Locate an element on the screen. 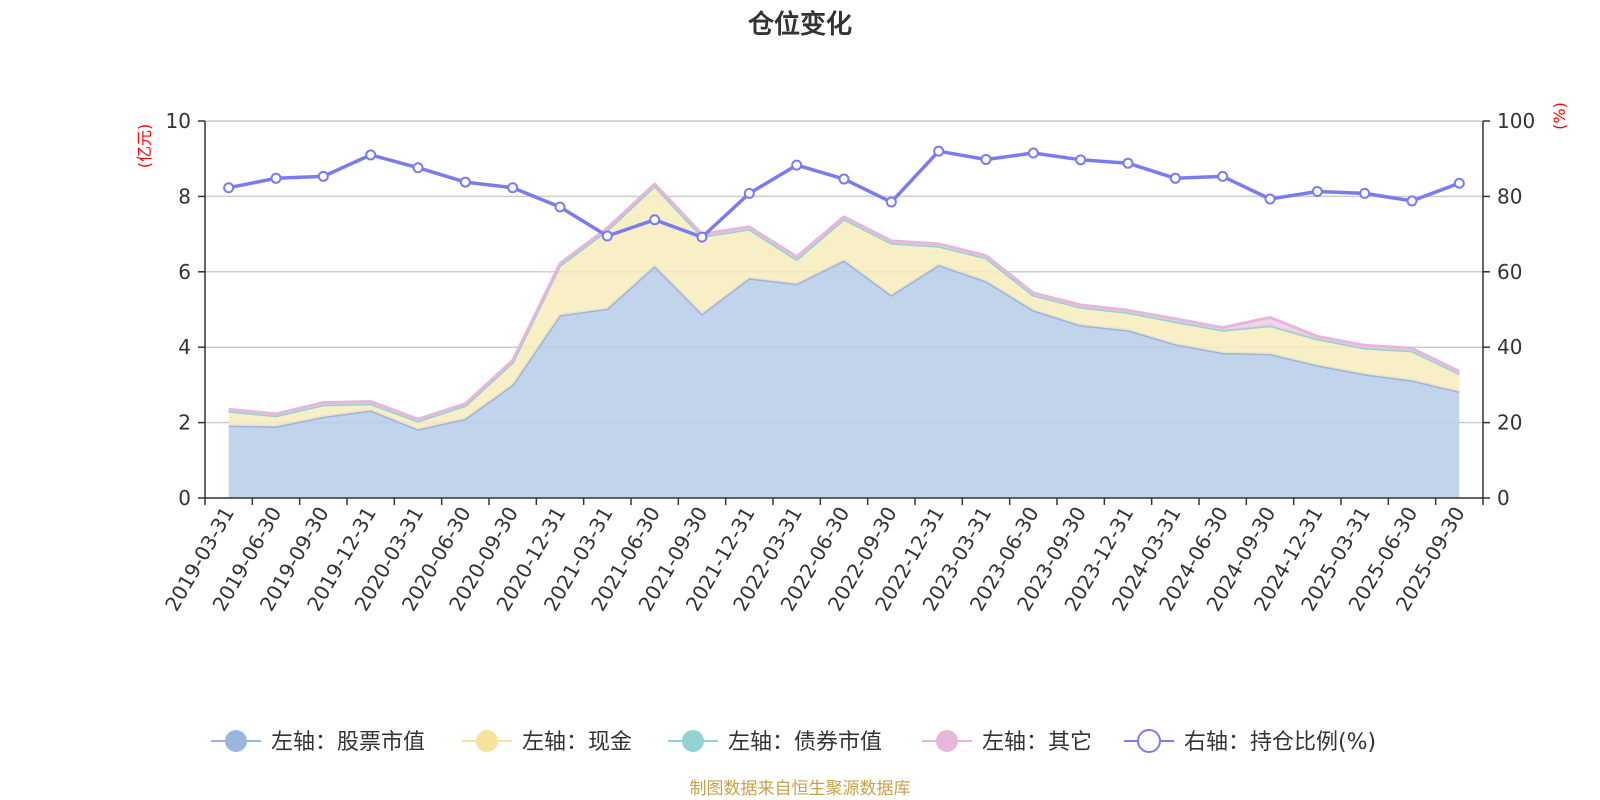 The width and height of the screenshot is (1600, 800). legend-item: 左轴：债券市值 is located at coordinates (775, 742).